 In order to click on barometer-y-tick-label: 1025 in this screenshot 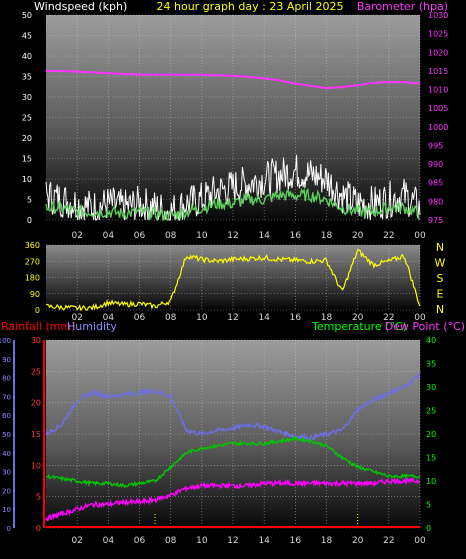, I will do `click(438, 34)`.